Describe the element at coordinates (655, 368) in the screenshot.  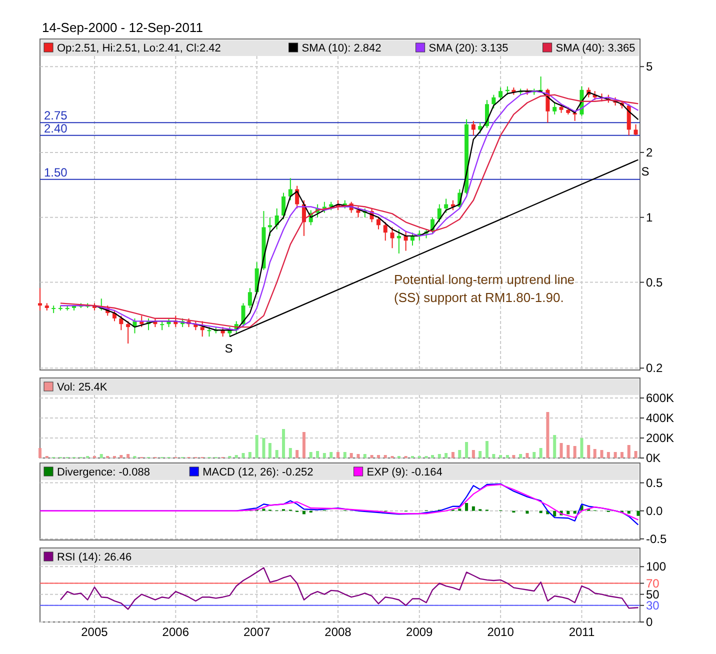
I see `y-tick-label: 0.2` at that location.